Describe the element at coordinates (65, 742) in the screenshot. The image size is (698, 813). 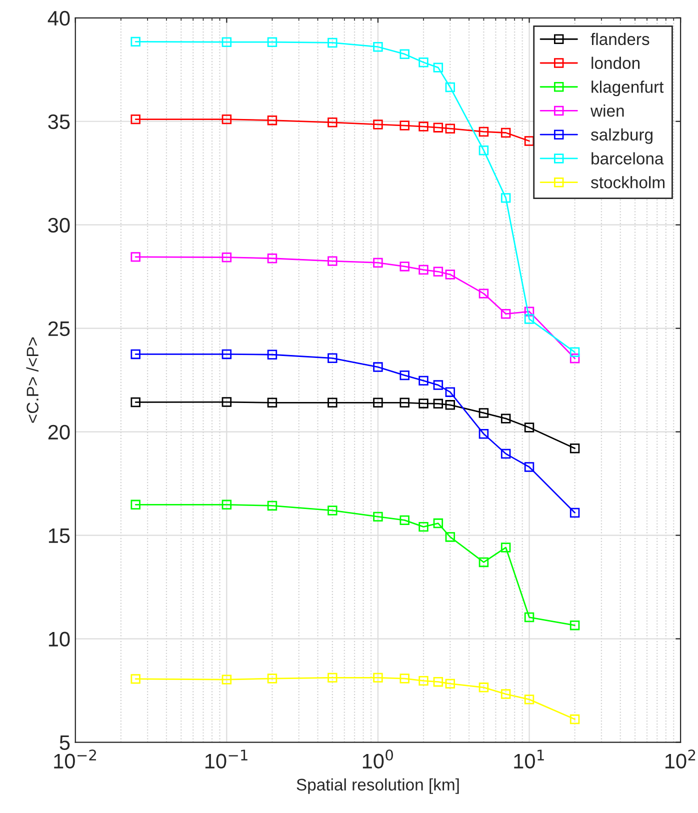
I see `y-tick-label: 5` at that location.